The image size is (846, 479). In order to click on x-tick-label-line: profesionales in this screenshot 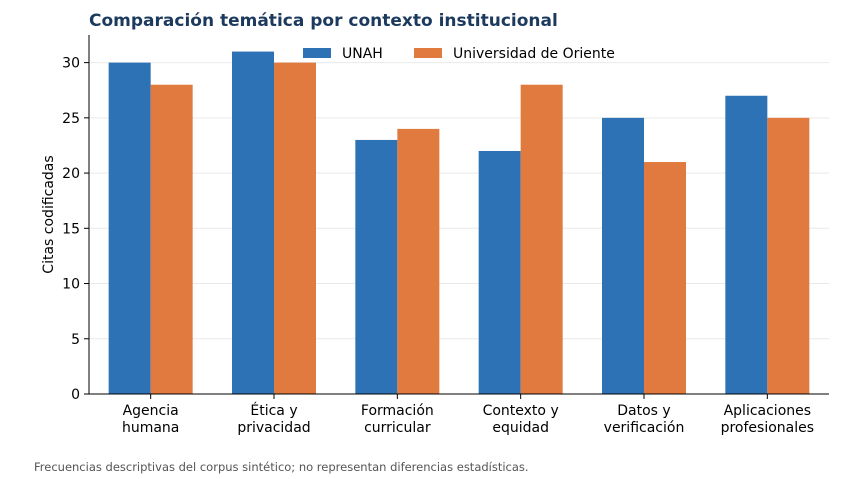, I will do `click(767, 428)`.